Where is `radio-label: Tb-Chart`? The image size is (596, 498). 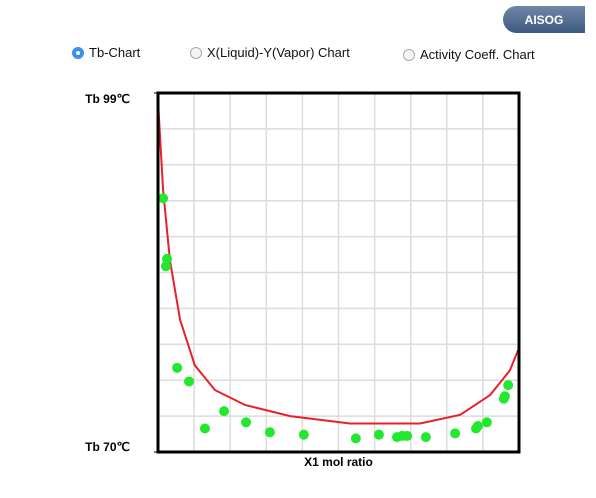 radio-label: Tb-Chart is located at coordinates (115, 52).